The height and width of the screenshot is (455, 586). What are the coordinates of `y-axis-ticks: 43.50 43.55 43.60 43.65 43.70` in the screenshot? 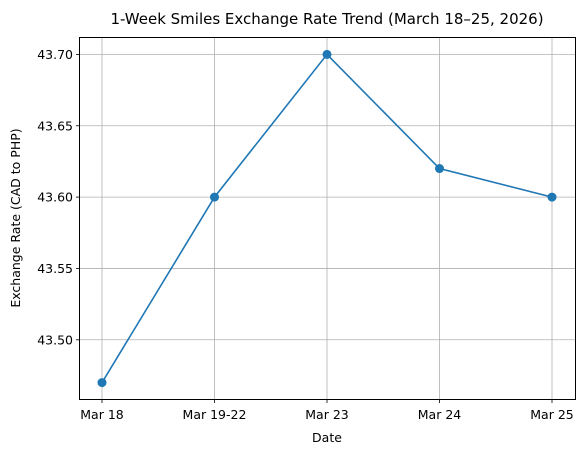 It's located at (58, 197).